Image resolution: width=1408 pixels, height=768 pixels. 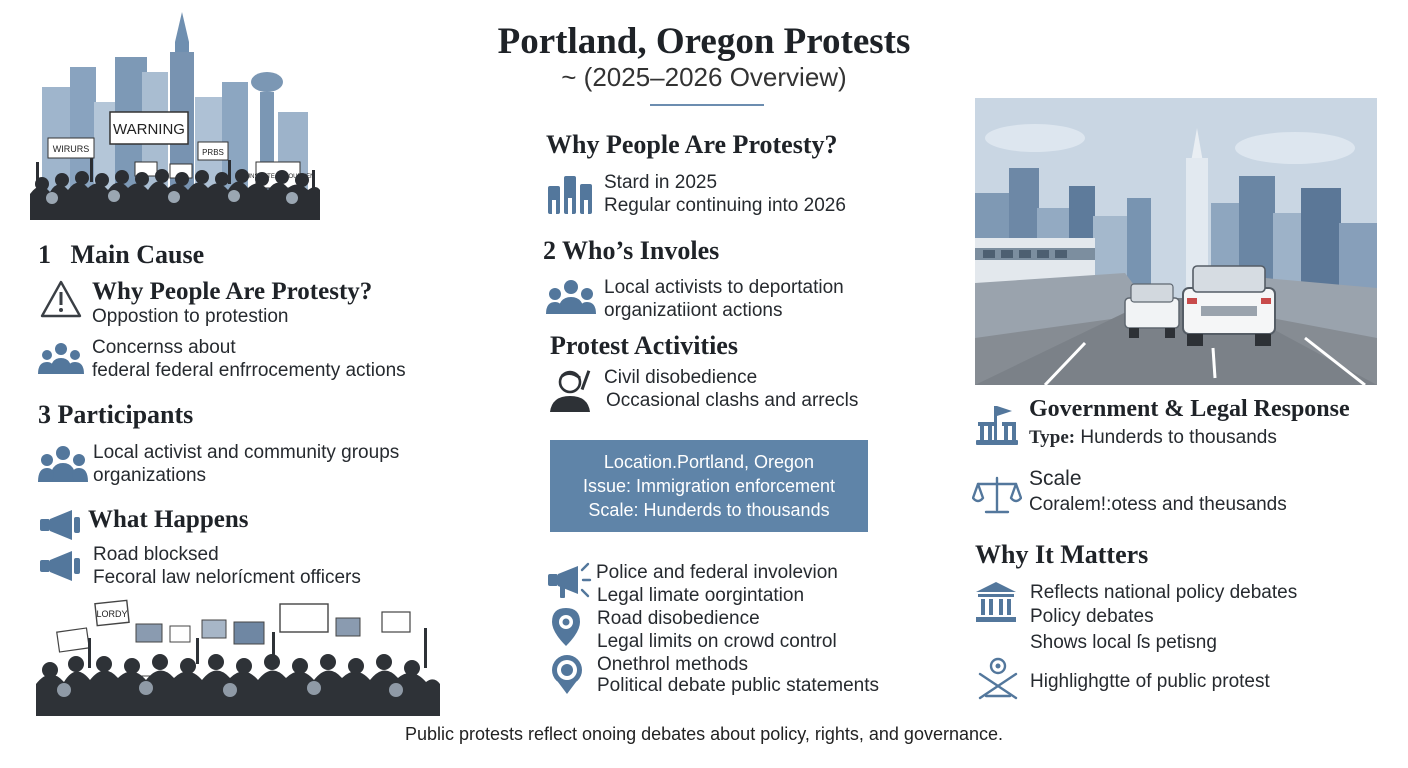 What do you see at coordinates (232, 291) in the screenshot?
I see `left-why-title: Why People Are Protesty?` at bounding box center [232, 291].